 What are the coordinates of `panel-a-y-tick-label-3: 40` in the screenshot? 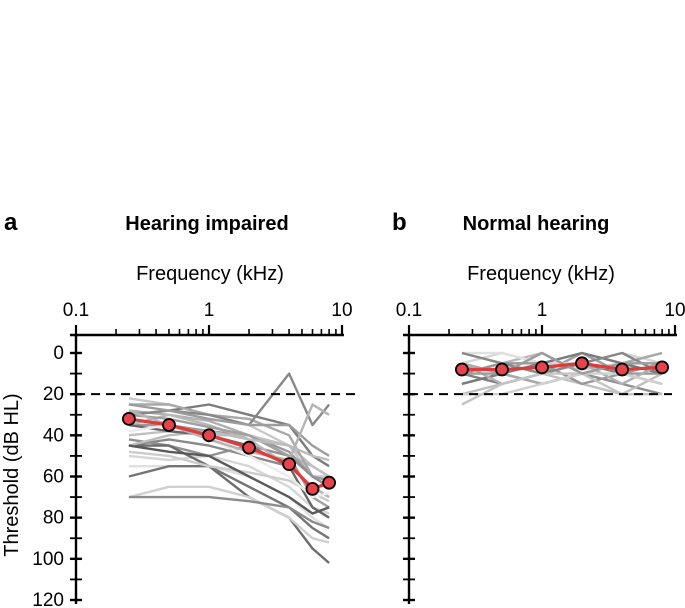 It's located at (53, 435).